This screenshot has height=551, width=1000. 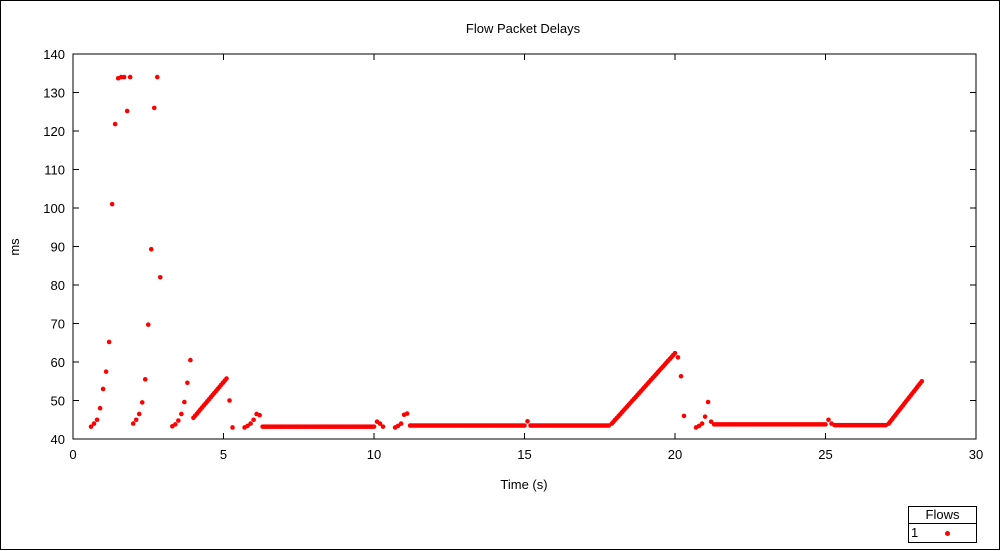 What do you see at coordinates (58, 401) in the screenshot?
I see `y-tick-label: 50` at bounding box center [58, 401].